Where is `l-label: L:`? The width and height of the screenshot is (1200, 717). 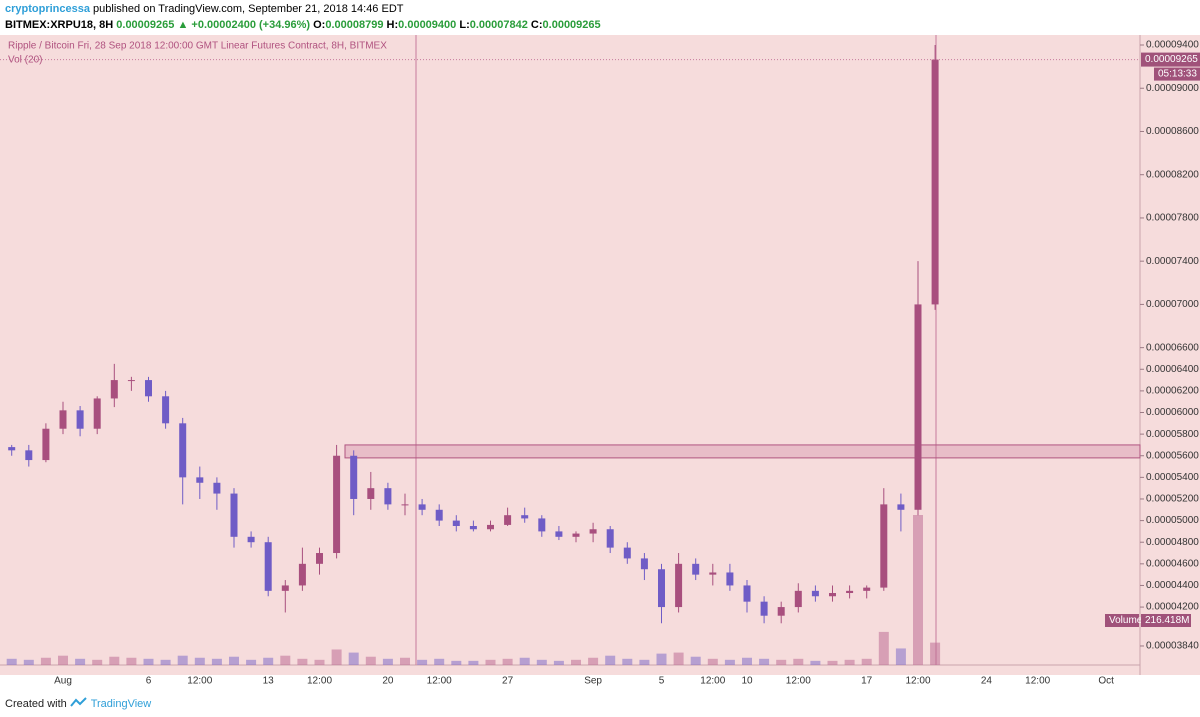 l-label: L: is located at coordinates (464, 25).